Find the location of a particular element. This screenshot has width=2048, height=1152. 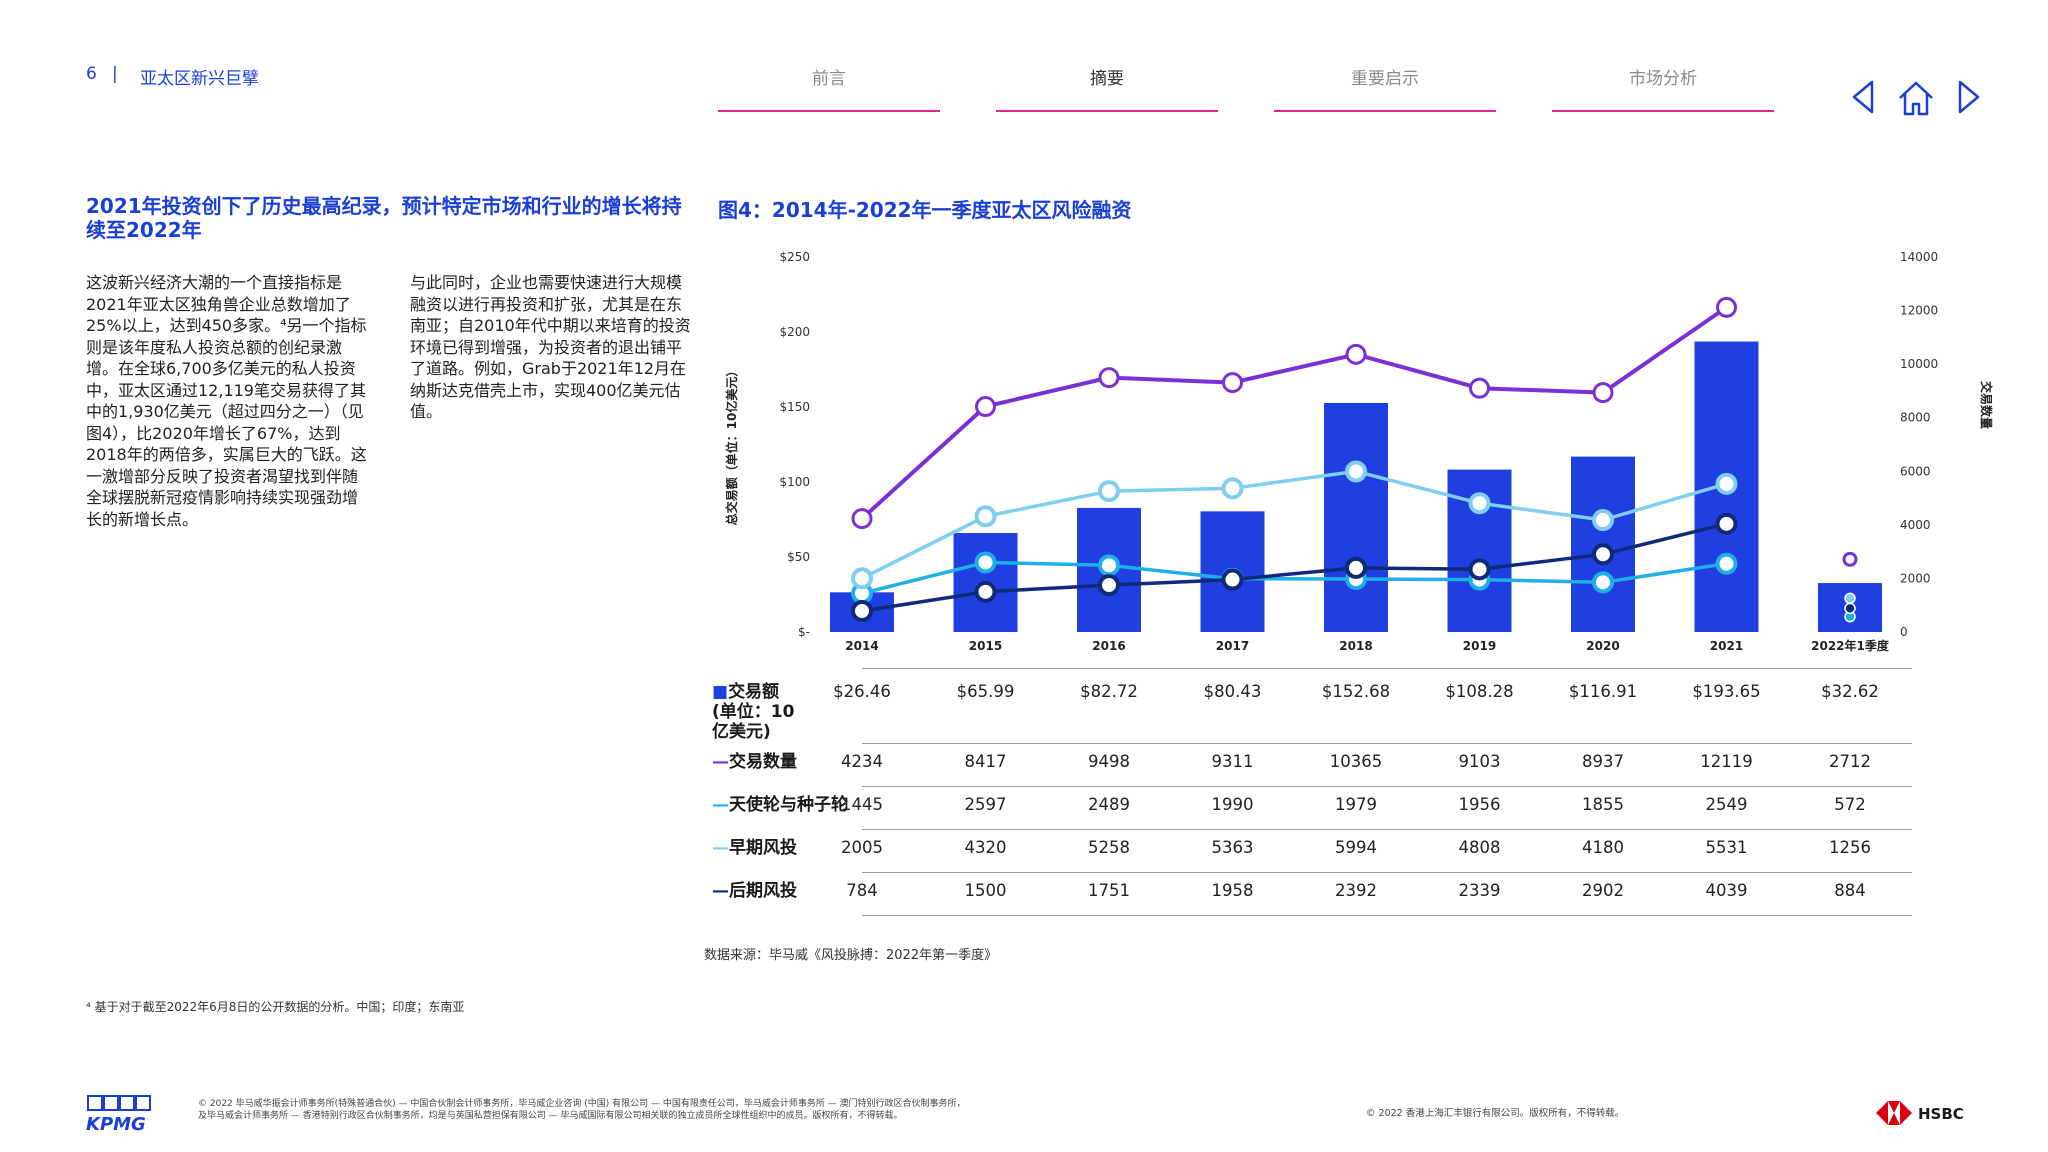

hsbc-logo: HSBC is located at coordinates (1920, 1113).